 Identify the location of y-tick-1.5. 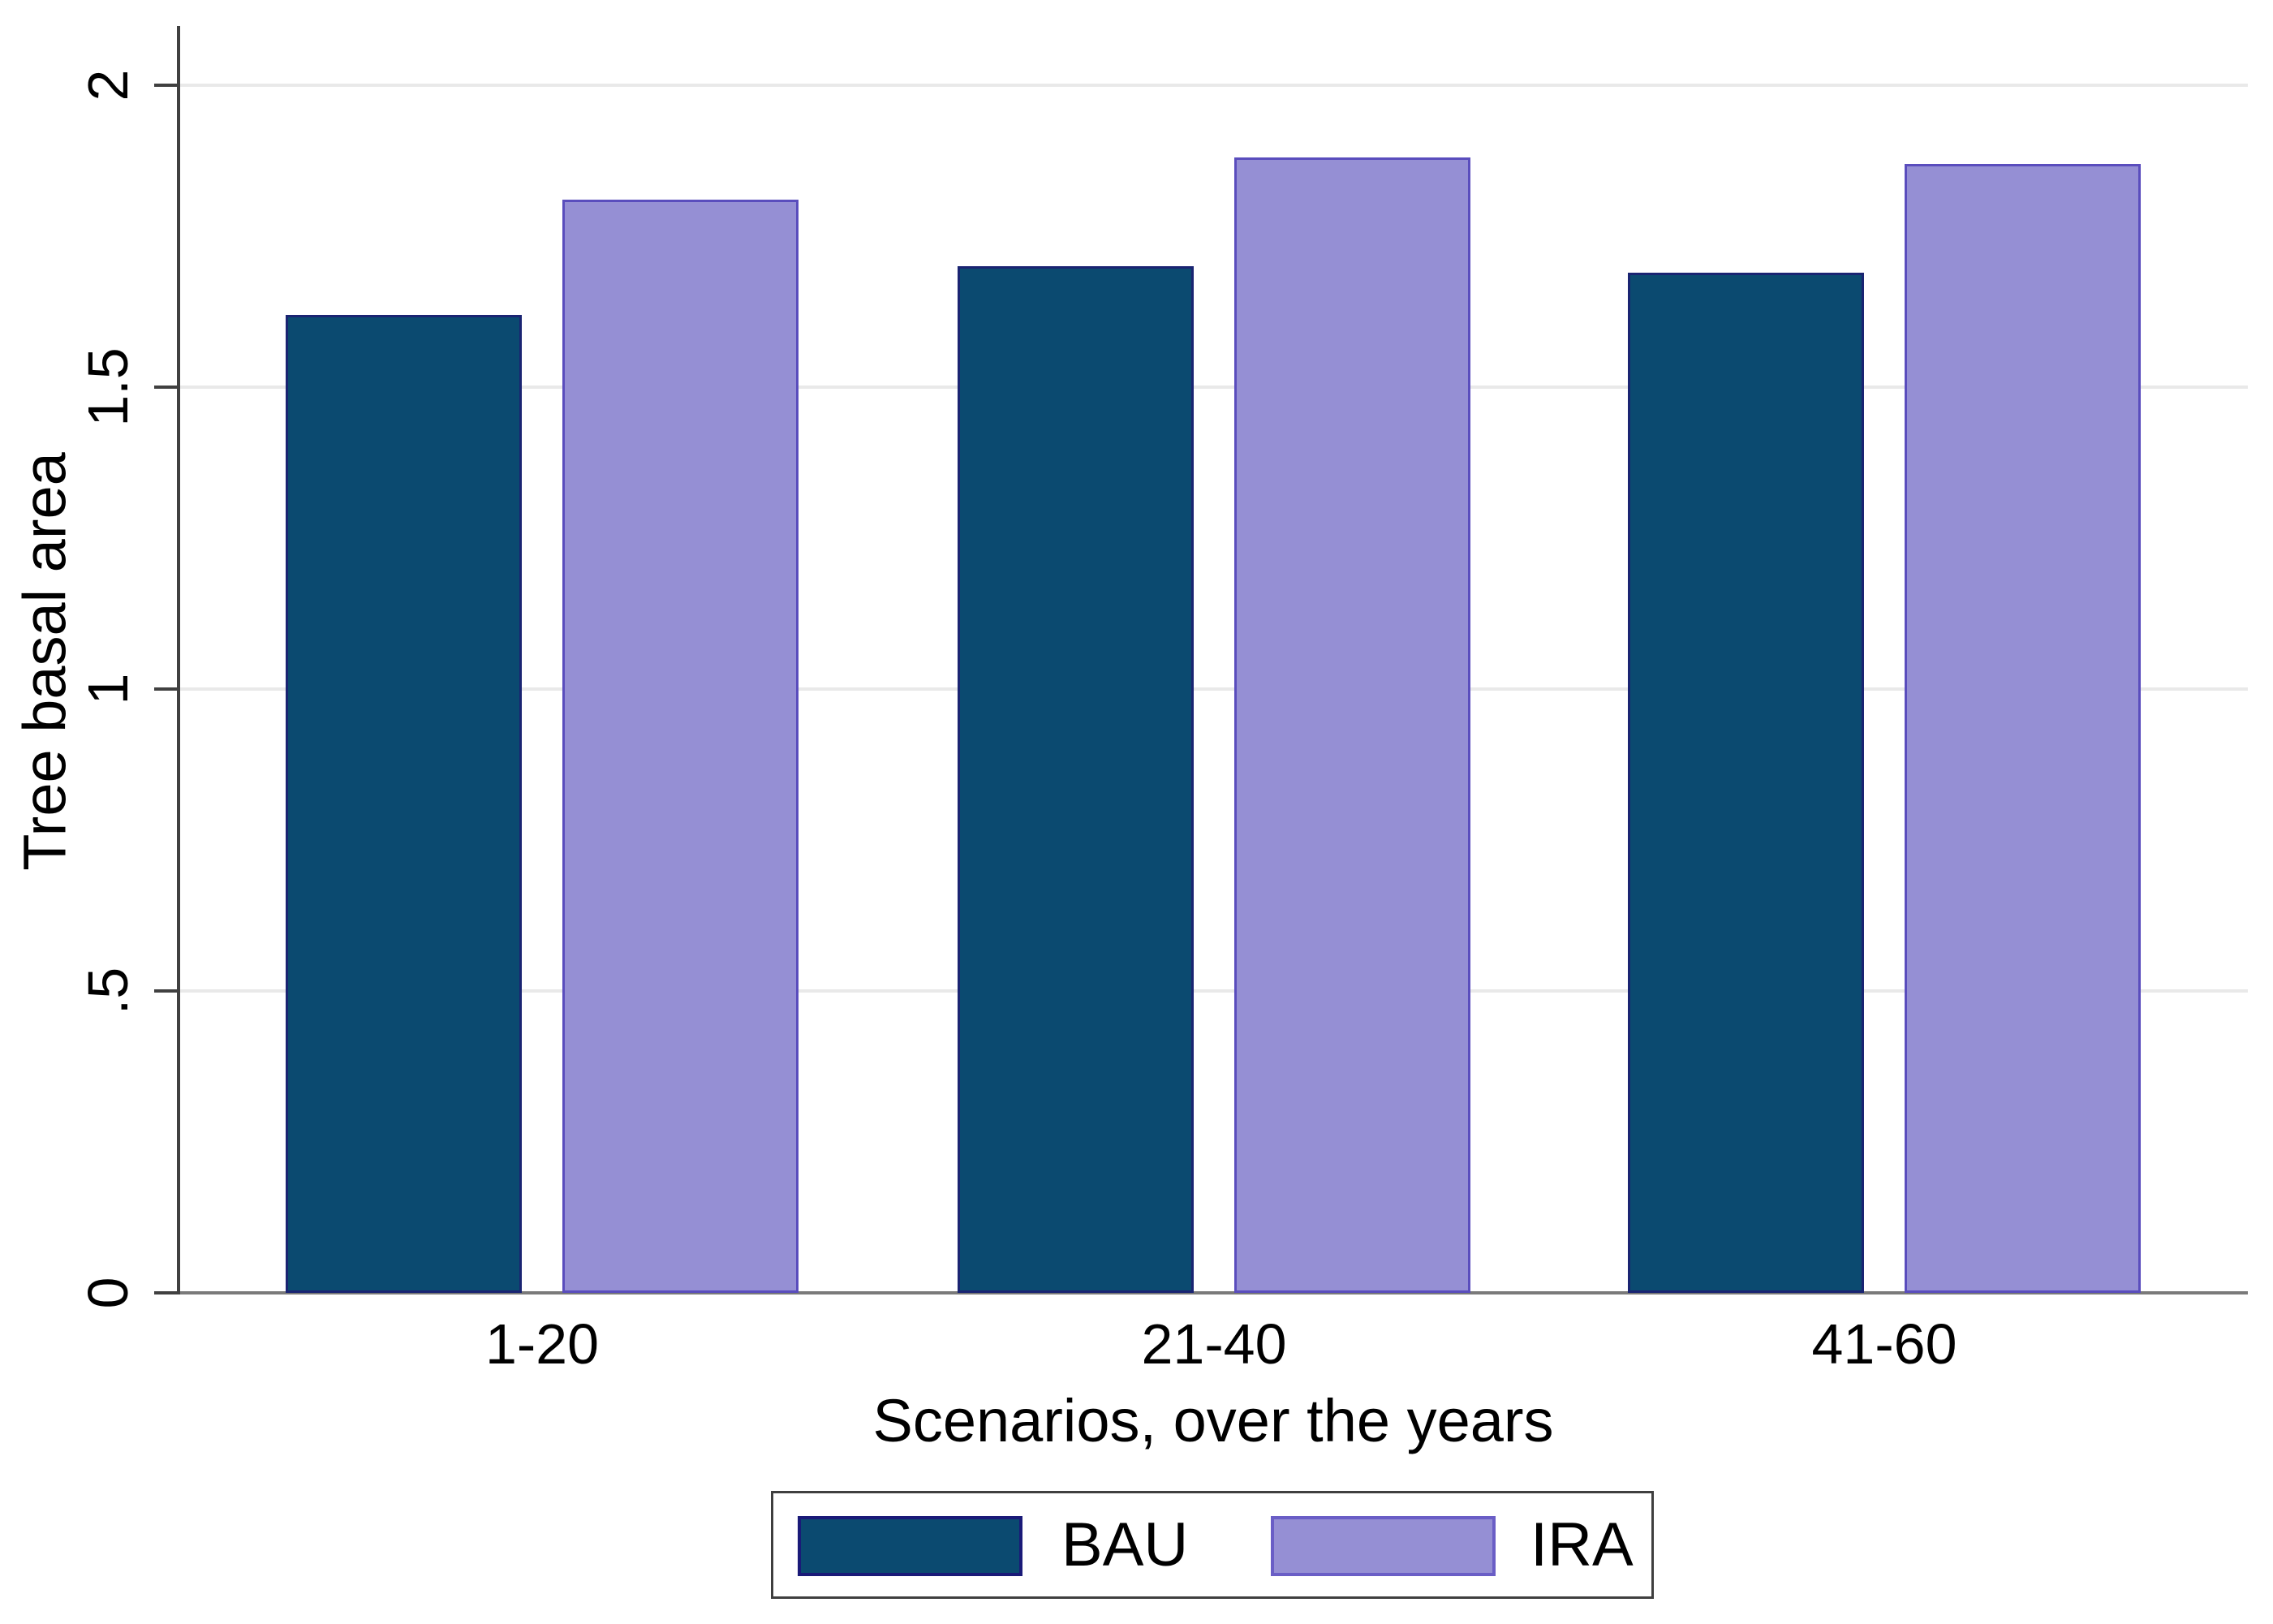
(166, 388).